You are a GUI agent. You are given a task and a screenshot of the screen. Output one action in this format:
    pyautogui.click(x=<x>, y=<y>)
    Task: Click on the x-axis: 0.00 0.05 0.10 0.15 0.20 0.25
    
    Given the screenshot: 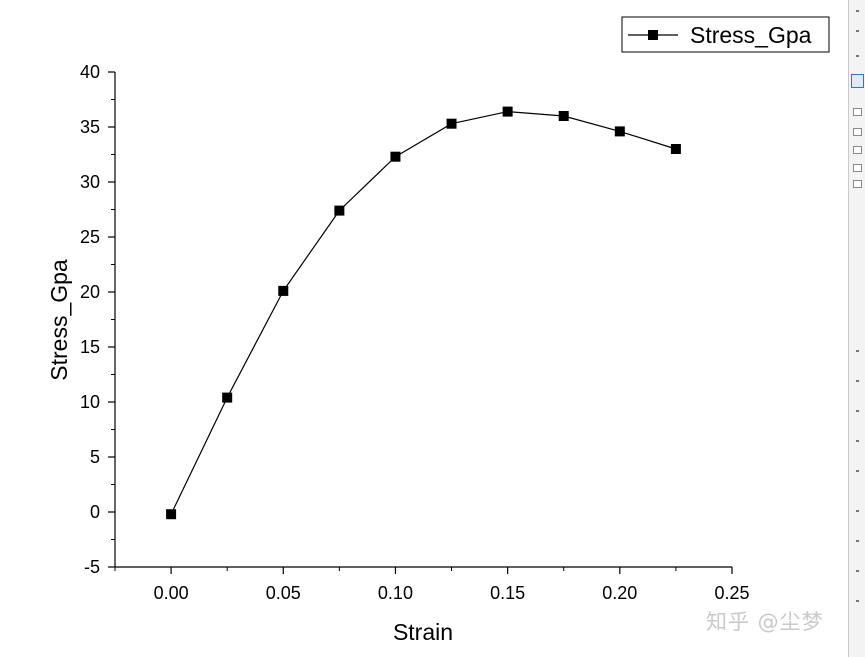 What is the action you would take?
    pyautogui.click(x=432, y=584)
    